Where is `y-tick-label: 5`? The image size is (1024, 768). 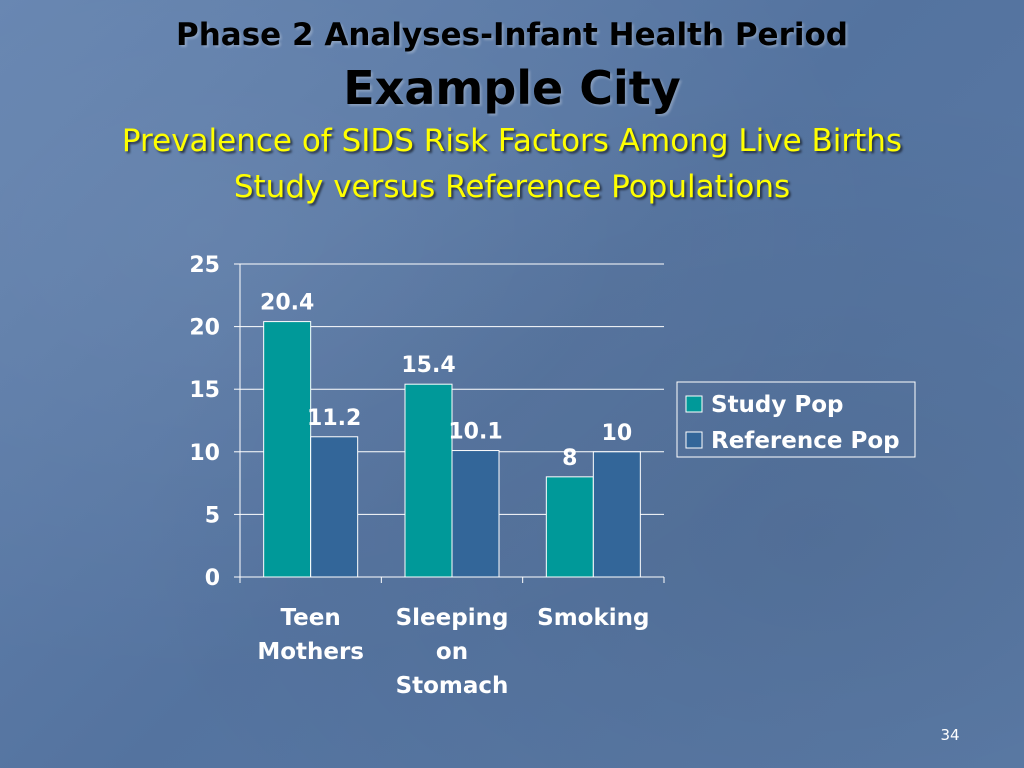 y-tick-label: 5 is located at coordinates (212, 515).